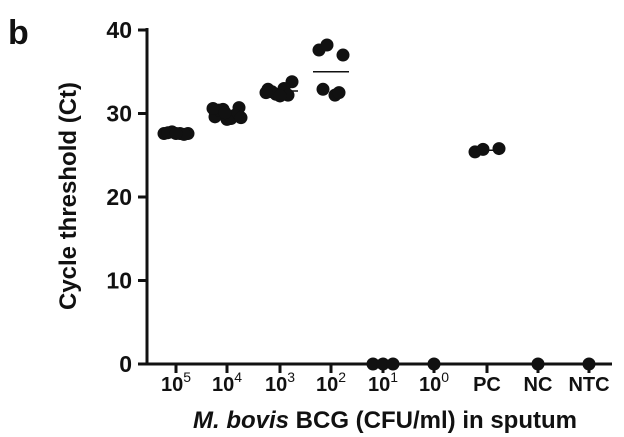 The width and height of the screenshot is (624, 437). I want to click on x-tick-label-base: NC, so click(538, 385).